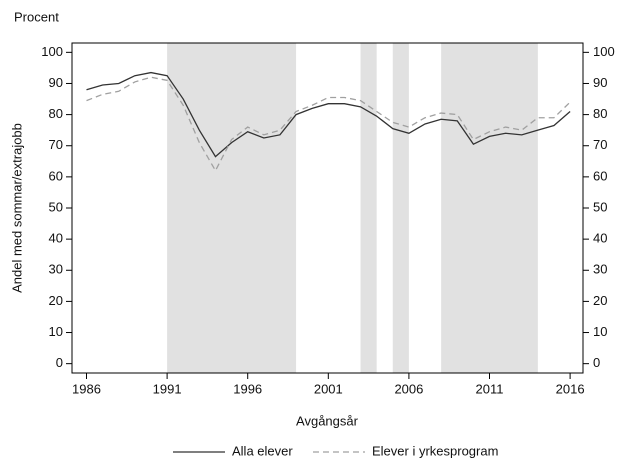 The image size is (622, 459). Describe the element at coordinates (56, 331) in the screenshot. I see `y-tick-label: 10` at that location.